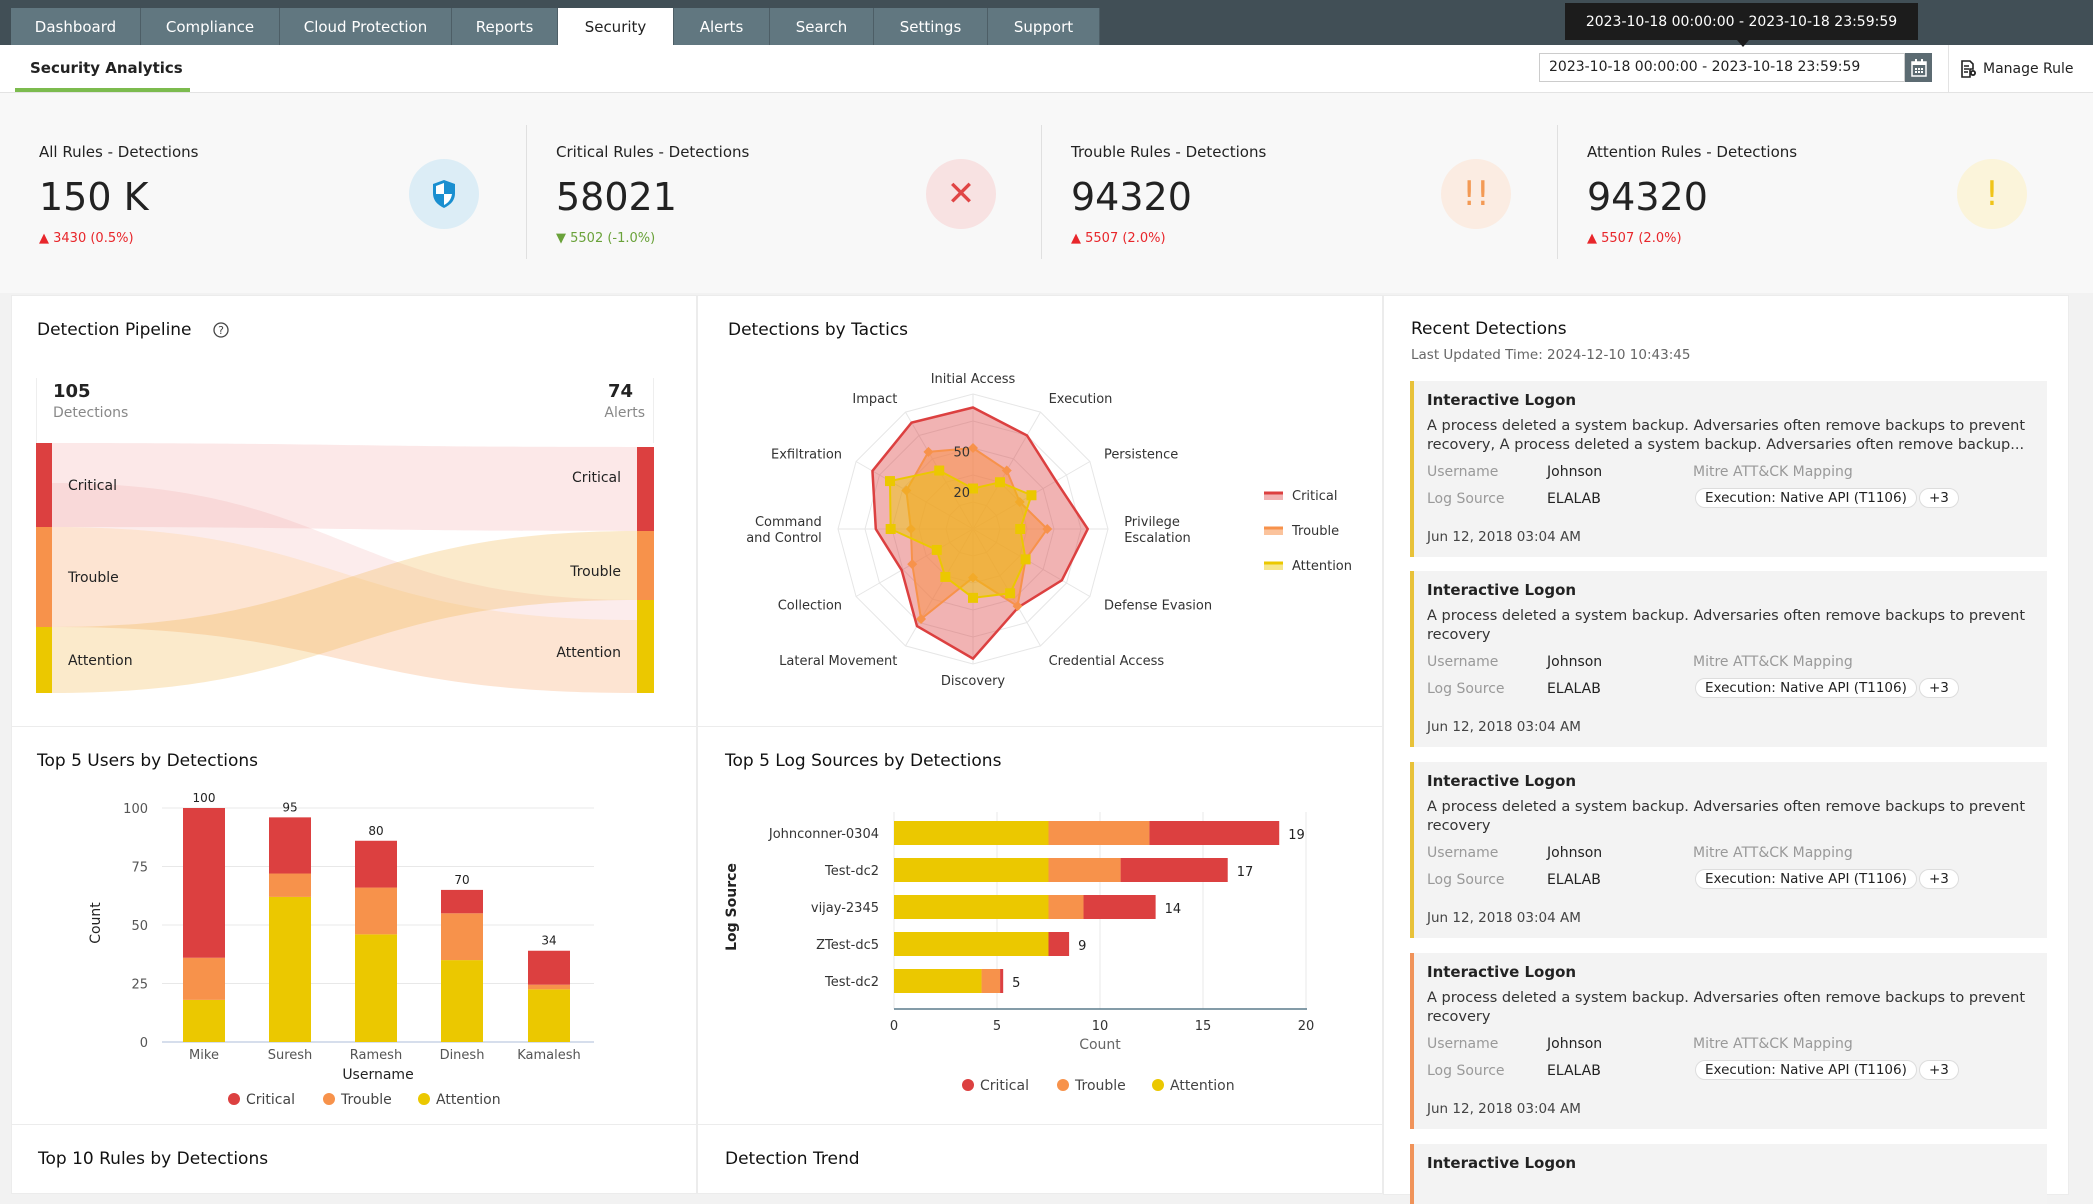  What do you see at coordinates (822, 26) in the screenshot?
I see `tab-search: Search` at bounding box center [822, 26].